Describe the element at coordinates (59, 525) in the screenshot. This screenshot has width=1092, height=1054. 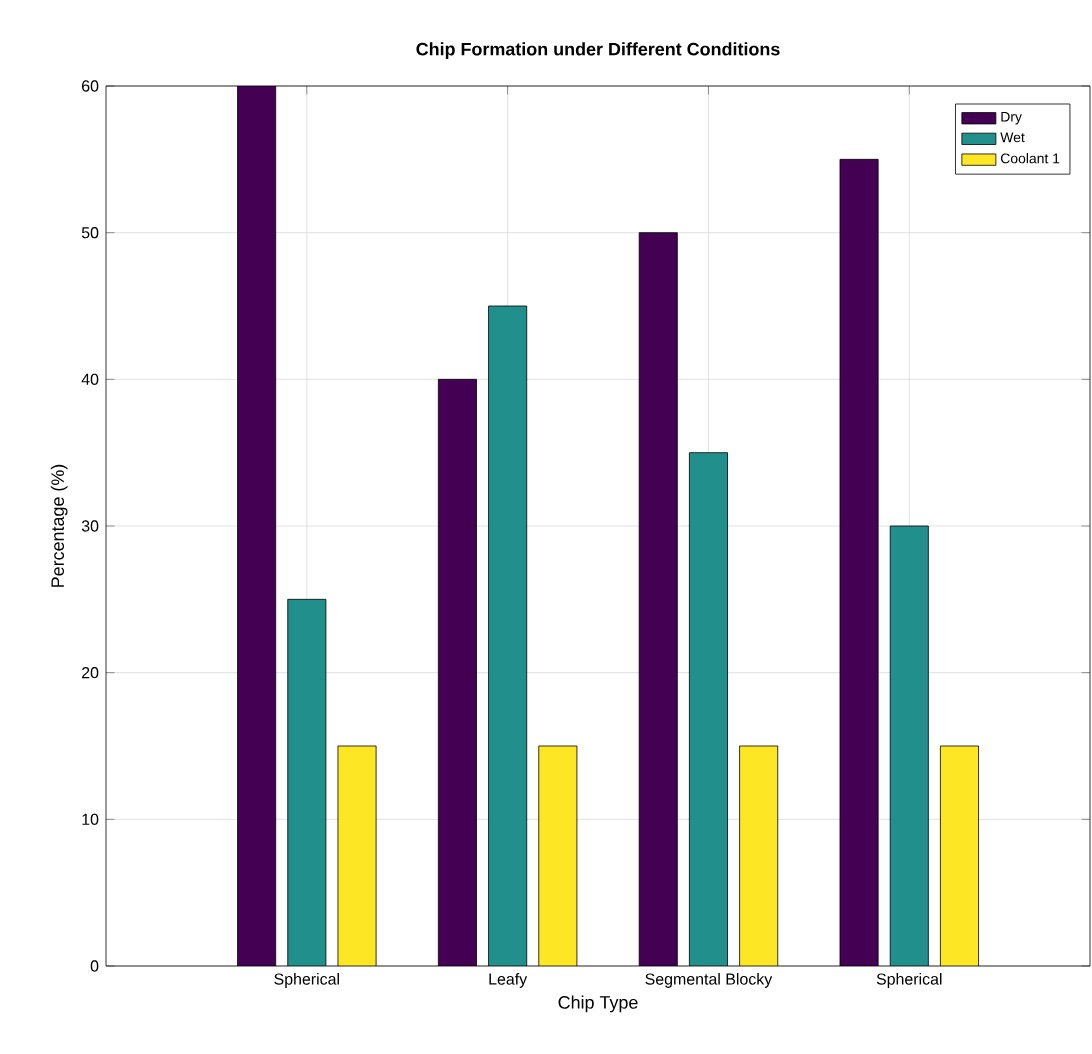
I see `y-axis-title: Percentage (%)` at that location.